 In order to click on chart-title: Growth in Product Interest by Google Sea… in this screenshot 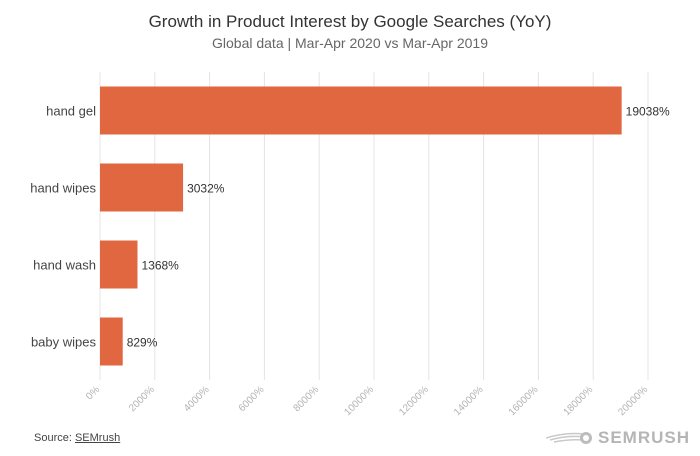, I will do `click(350, 21)`.